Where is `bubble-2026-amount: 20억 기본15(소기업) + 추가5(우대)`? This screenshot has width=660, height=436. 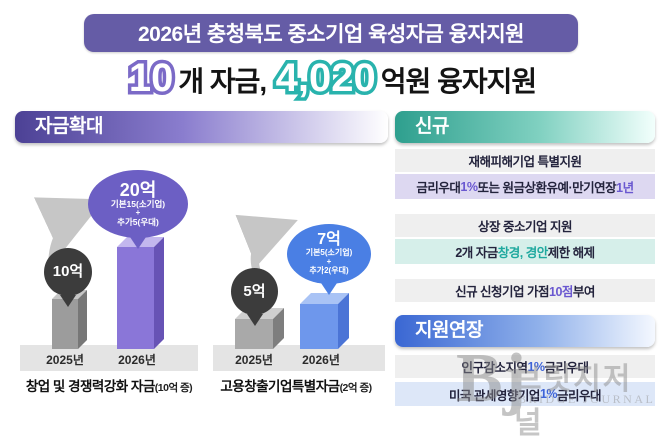 bubble-2026-amount: 20억 기본15(소기업) + 추가5(우대) is located at coordinates (138, 209).